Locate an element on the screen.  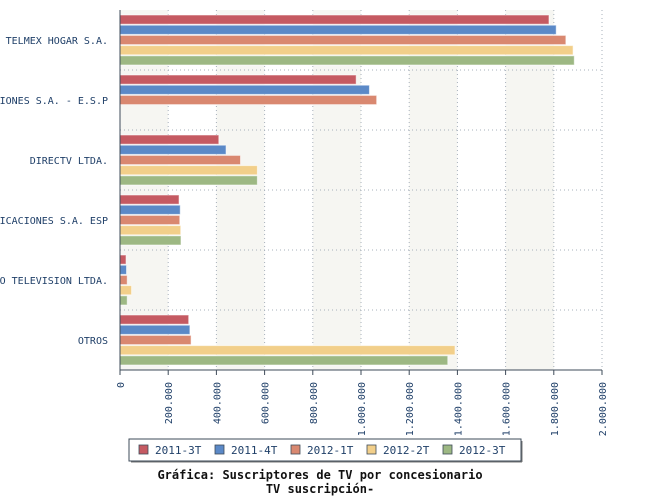
x-tick-label: 0 is located at coordinates (121, 385).